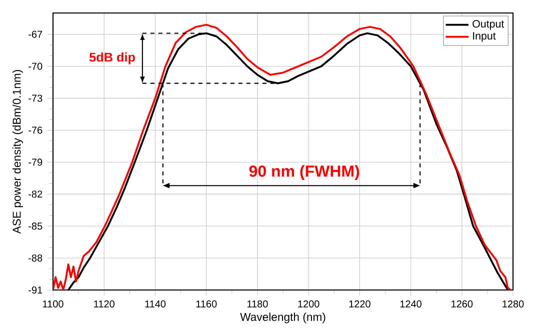  What do you see at coordinates (283, 318) in the screenshot?
I see `x-axis-title: Wavelength (nm)` at bounding box center [283, 318].